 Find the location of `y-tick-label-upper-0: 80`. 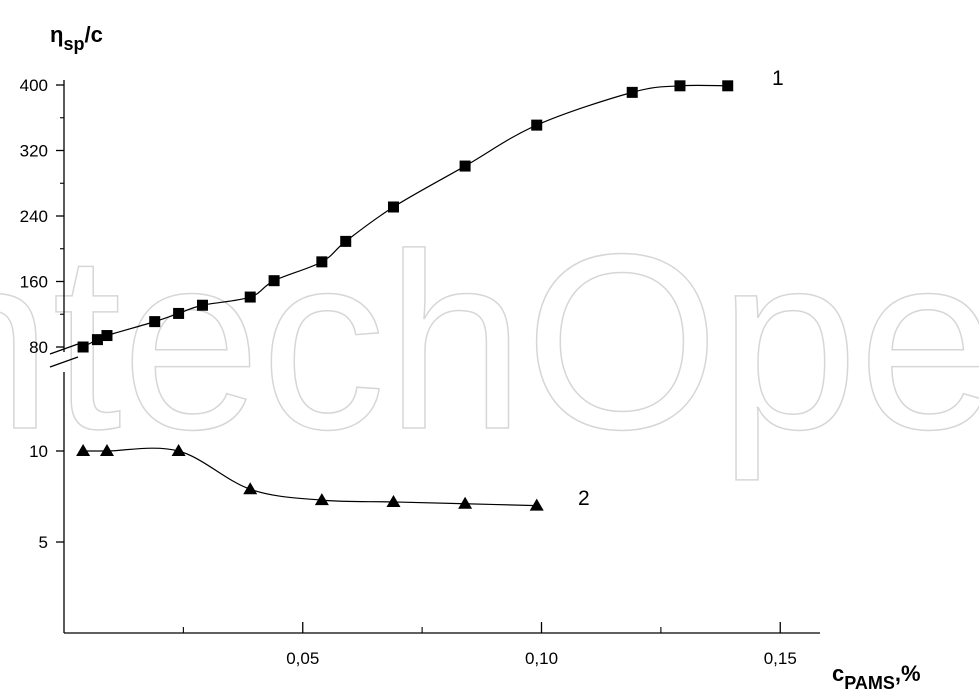

y-tick-label-upper-0: 80 is located at coordinates (38, 347).